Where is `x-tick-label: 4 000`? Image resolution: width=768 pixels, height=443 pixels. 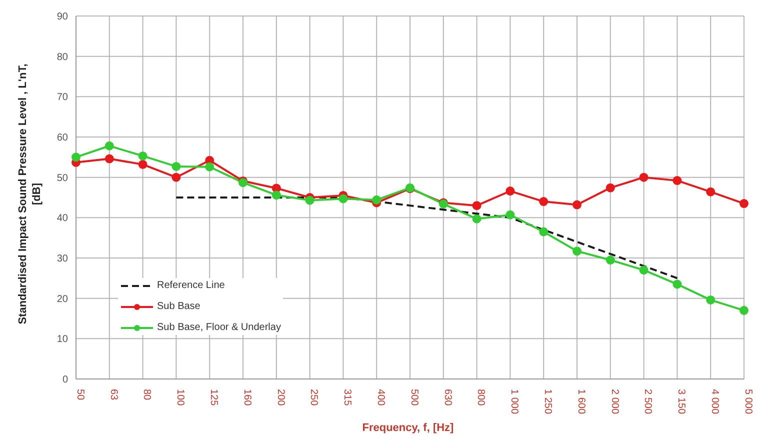 x-tick-label: 4 000 is located at coordinates (714, 401).